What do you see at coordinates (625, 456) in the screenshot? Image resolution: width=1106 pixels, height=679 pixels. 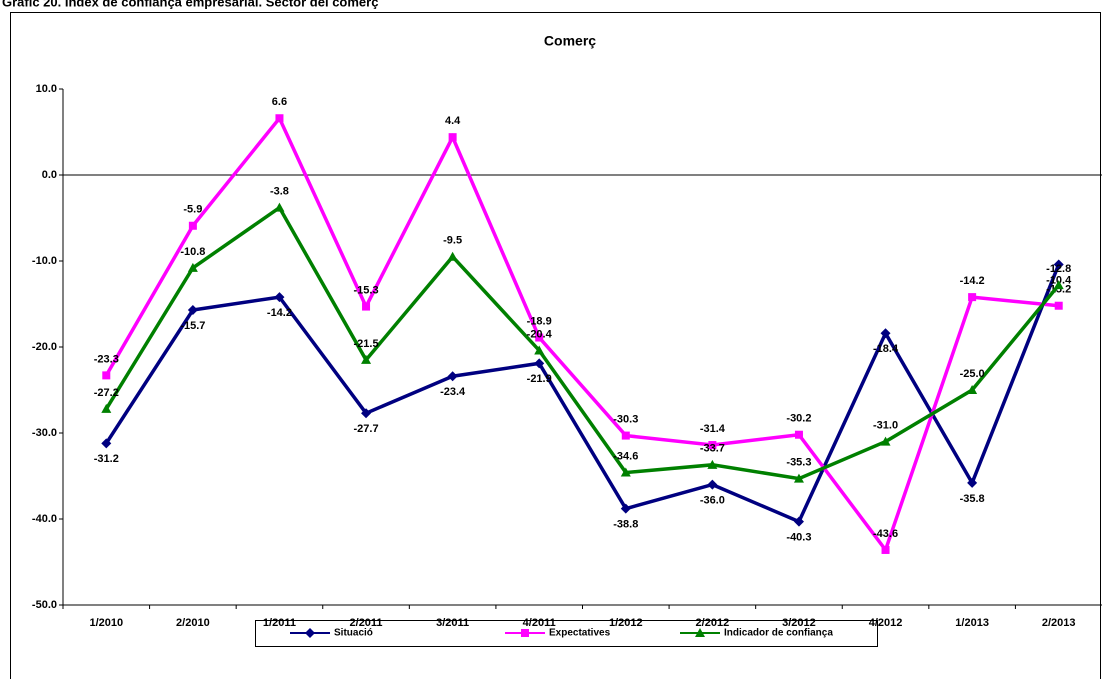 I see `data-label: -34.6` at bounding box center [625, 456].